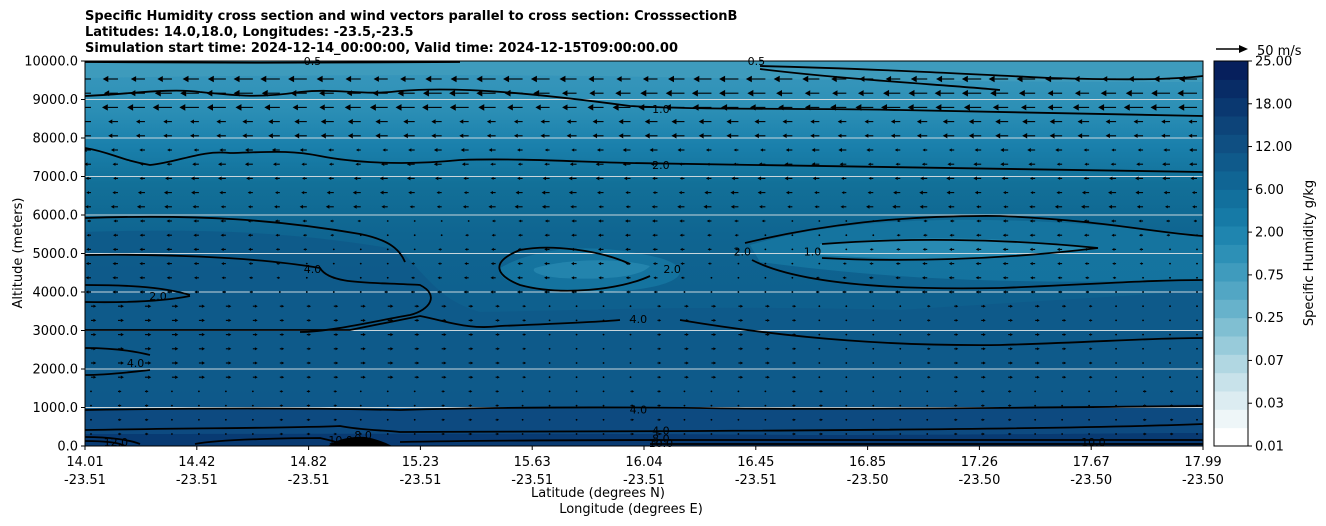 The image size is (1326, 526). Describe the element at coordinates (639, 409) in the screenshot. I see `contour-label: 4.0` at that location.